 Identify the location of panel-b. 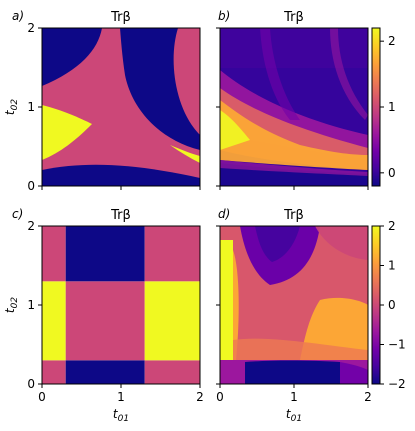
(294, 107).